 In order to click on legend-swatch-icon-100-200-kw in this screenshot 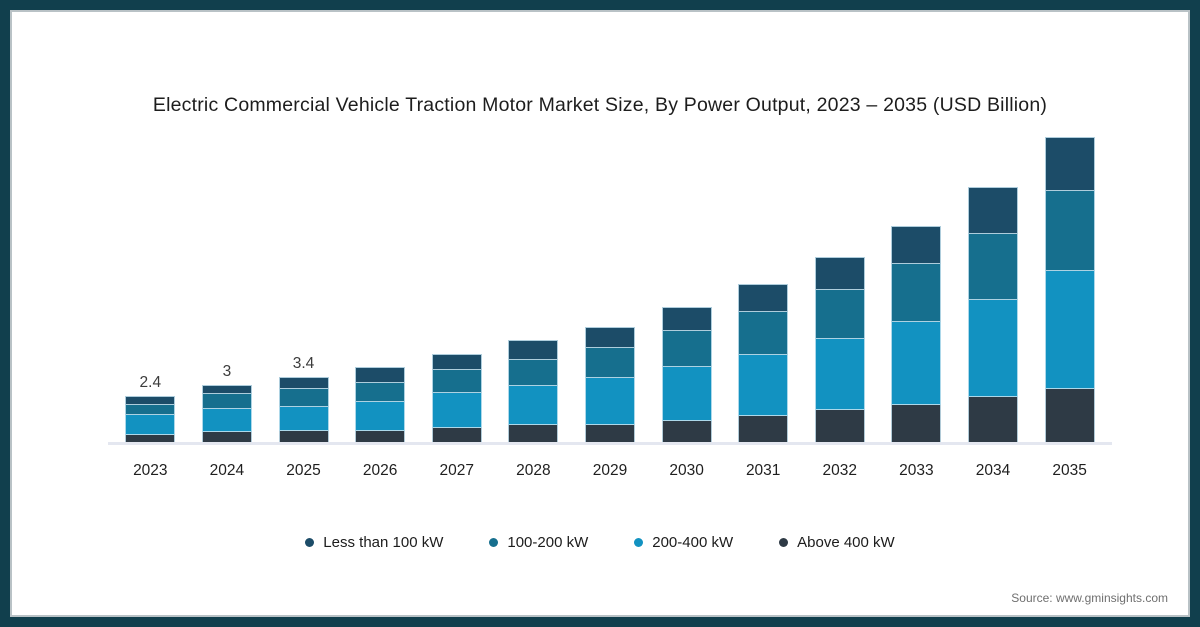, I will do `click(494, 542)`.